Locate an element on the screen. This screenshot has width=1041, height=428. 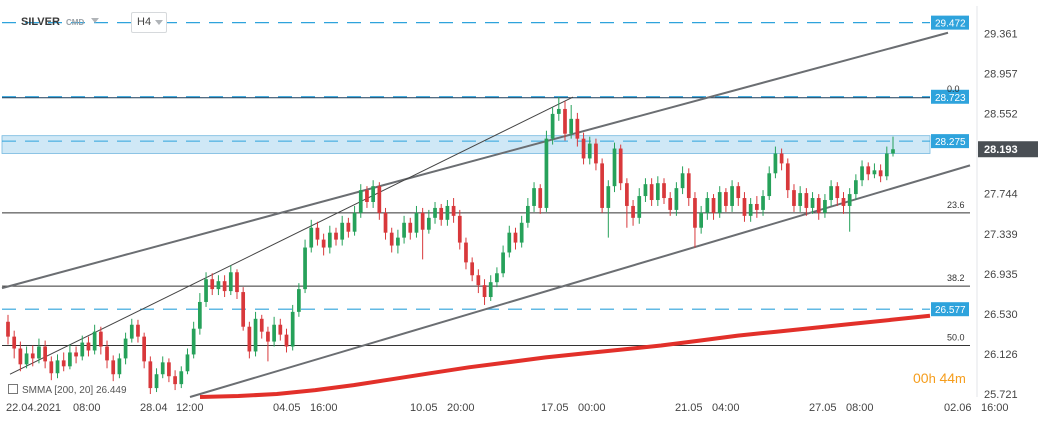
price-axis is located at coordinates (1009, 211).